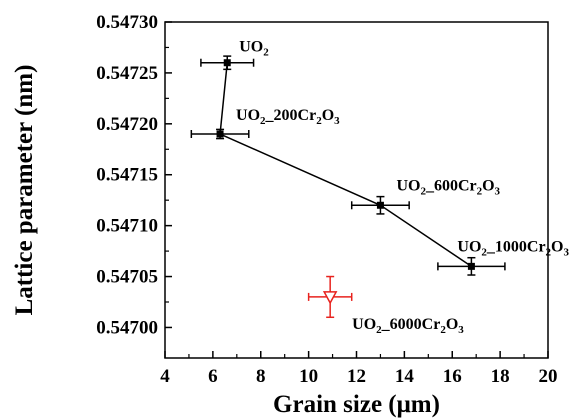 The image size is (585, 420). I want to click on x-tick-label: 18, so click(500, 376).